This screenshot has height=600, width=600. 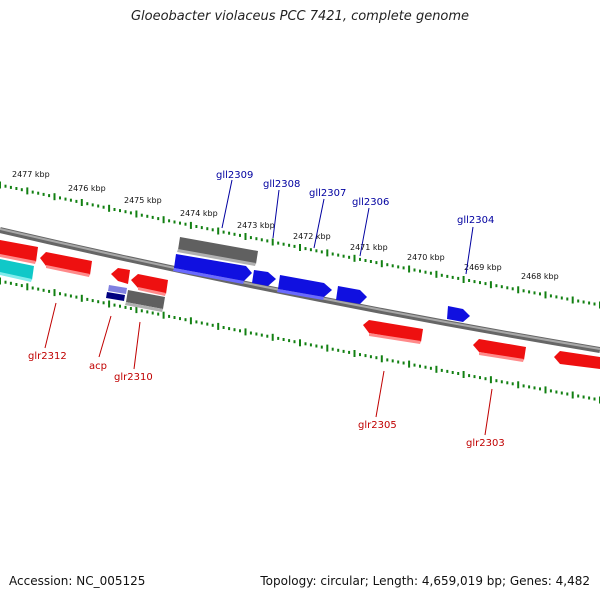 I want to click on gene-label-glr2310: glr2310, so click(x=133, y=377).